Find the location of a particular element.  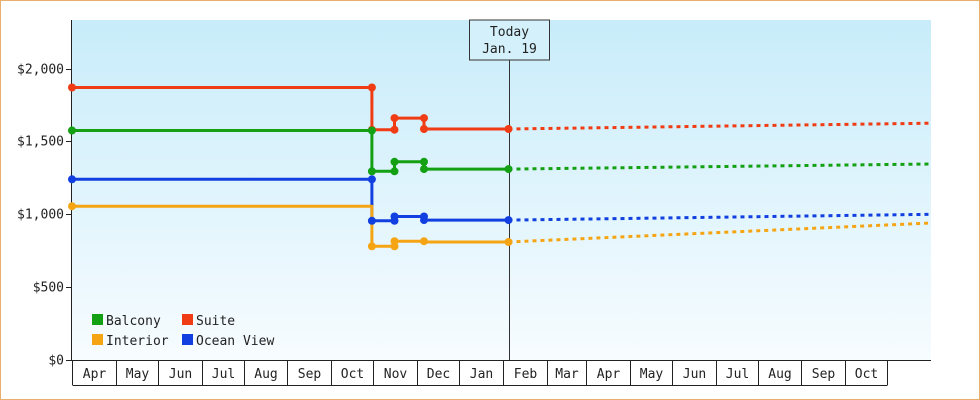

today-box is located at coordinates (509, 40).